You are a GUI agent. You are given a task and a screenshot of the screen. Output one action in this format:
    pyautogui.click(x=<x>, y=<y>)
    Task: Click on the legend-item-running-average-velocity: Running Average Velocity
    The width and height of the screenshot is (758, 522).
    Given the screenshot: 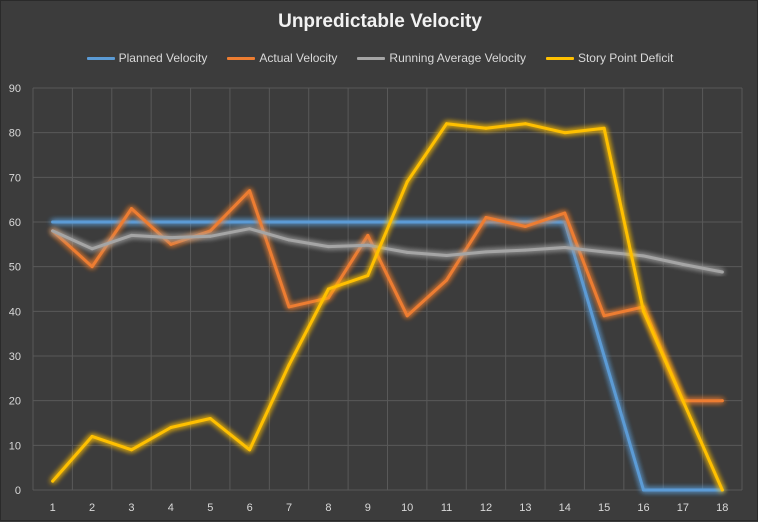 What is the action you would take?
    pyautogui.click(x=441, y=58)
    